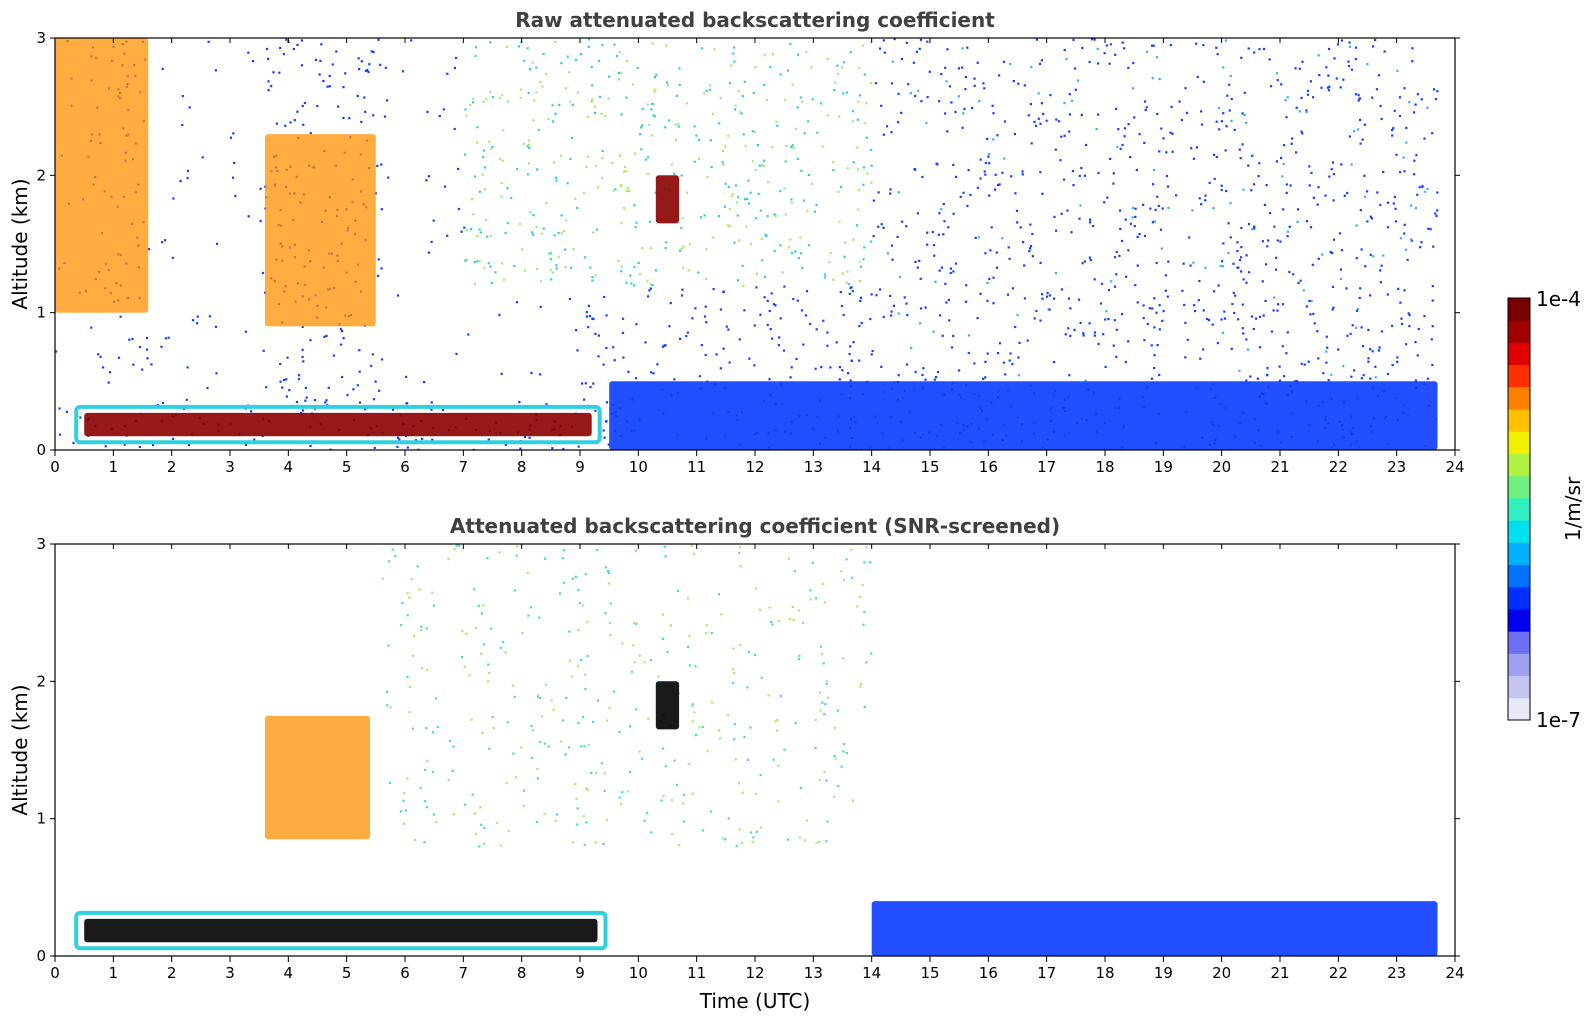 The image size is (1595, 1020). What do you see at coordinates (55, 973) in the screenshot?
I see `x-tick-label: 0` at bounding box center [55, 973].